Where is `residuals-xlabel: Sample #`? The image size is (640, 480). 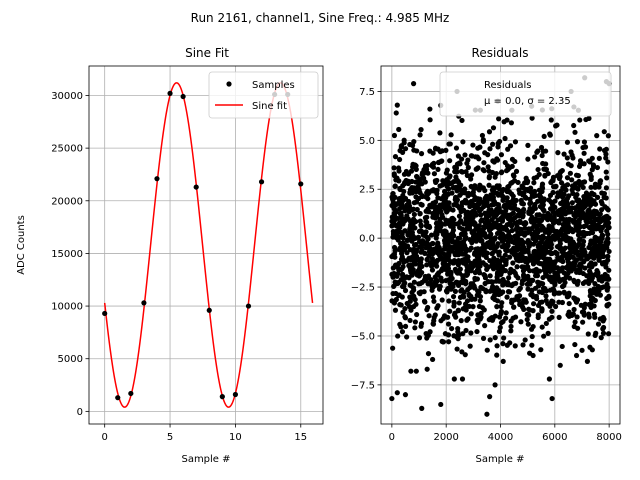
residuals-xlabel: Sample # is located at coordinates (499, 459).